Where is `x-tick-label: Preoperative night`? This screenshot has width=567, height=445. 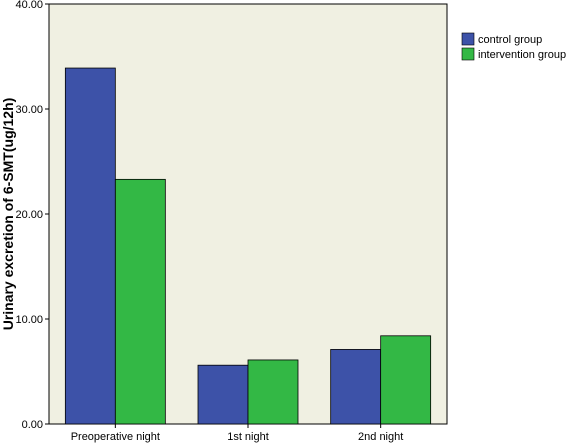
x-tick-label: Preoperative night is located at coordinates (115, 437).